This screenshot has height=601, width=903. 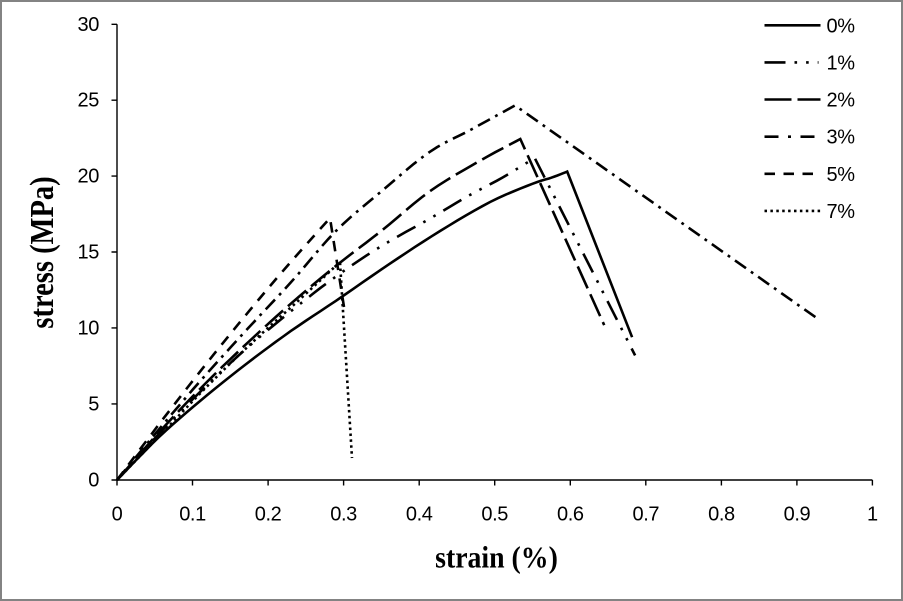 What do you see at coordinates (872, 514) in the screenshot?
I see `svg-text: 1` at bounding box center [872, 514].